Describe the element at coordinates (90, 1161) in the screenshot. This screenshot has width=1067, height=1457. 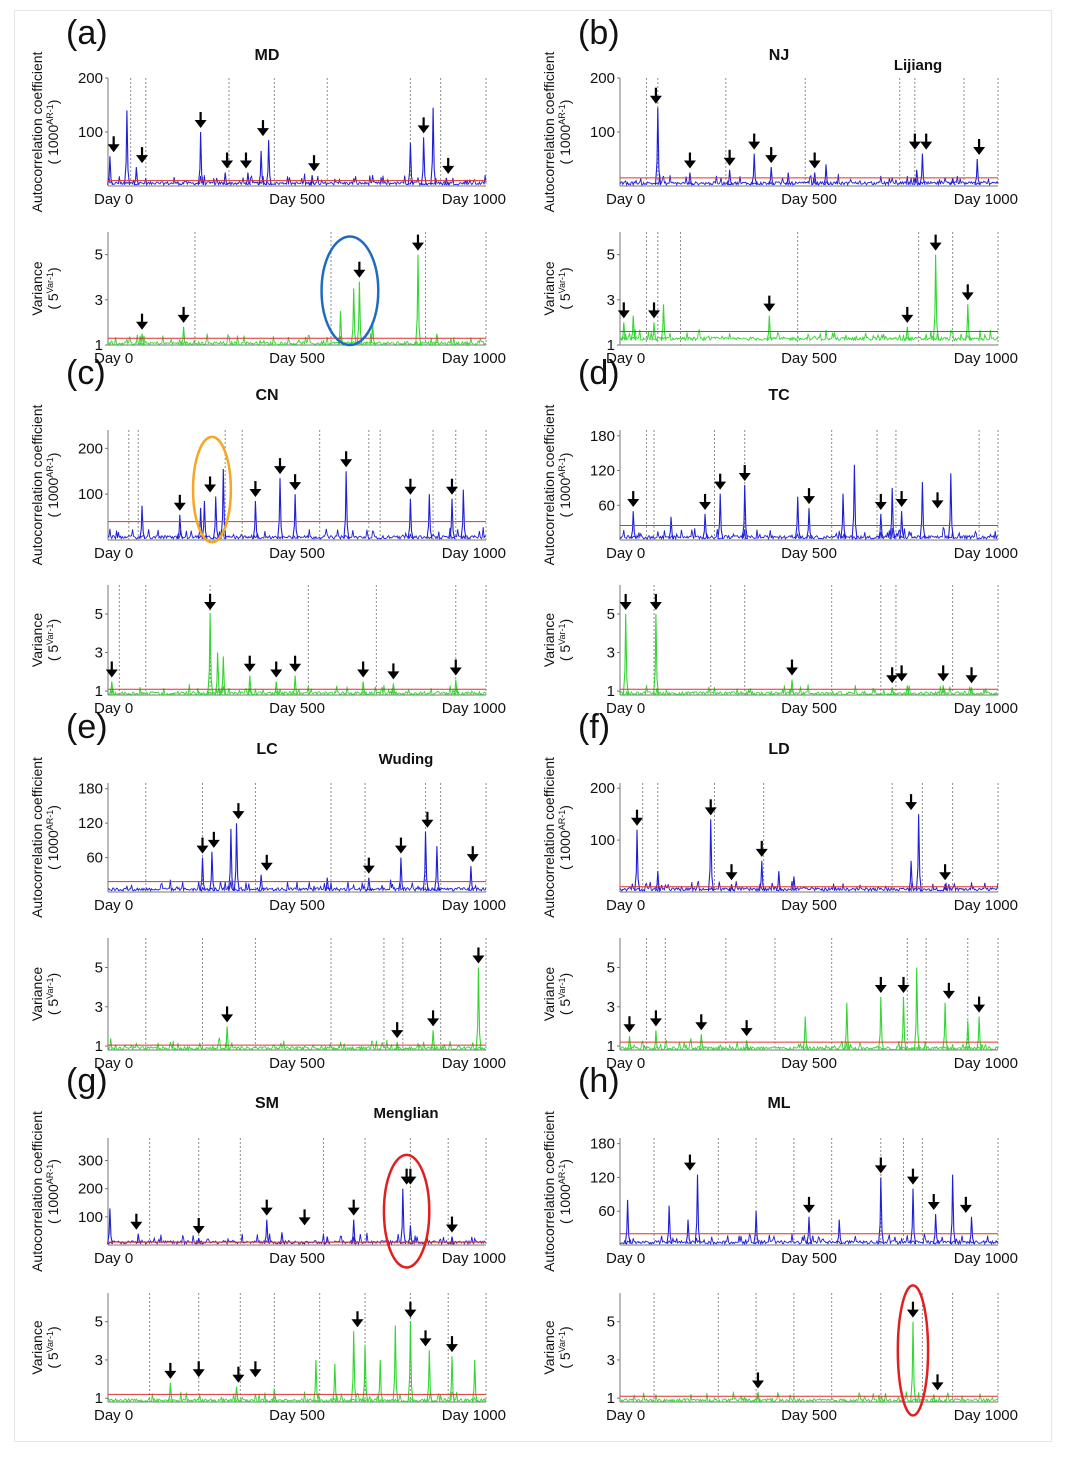
I see `ar-y-tick-label: 300` at that location.